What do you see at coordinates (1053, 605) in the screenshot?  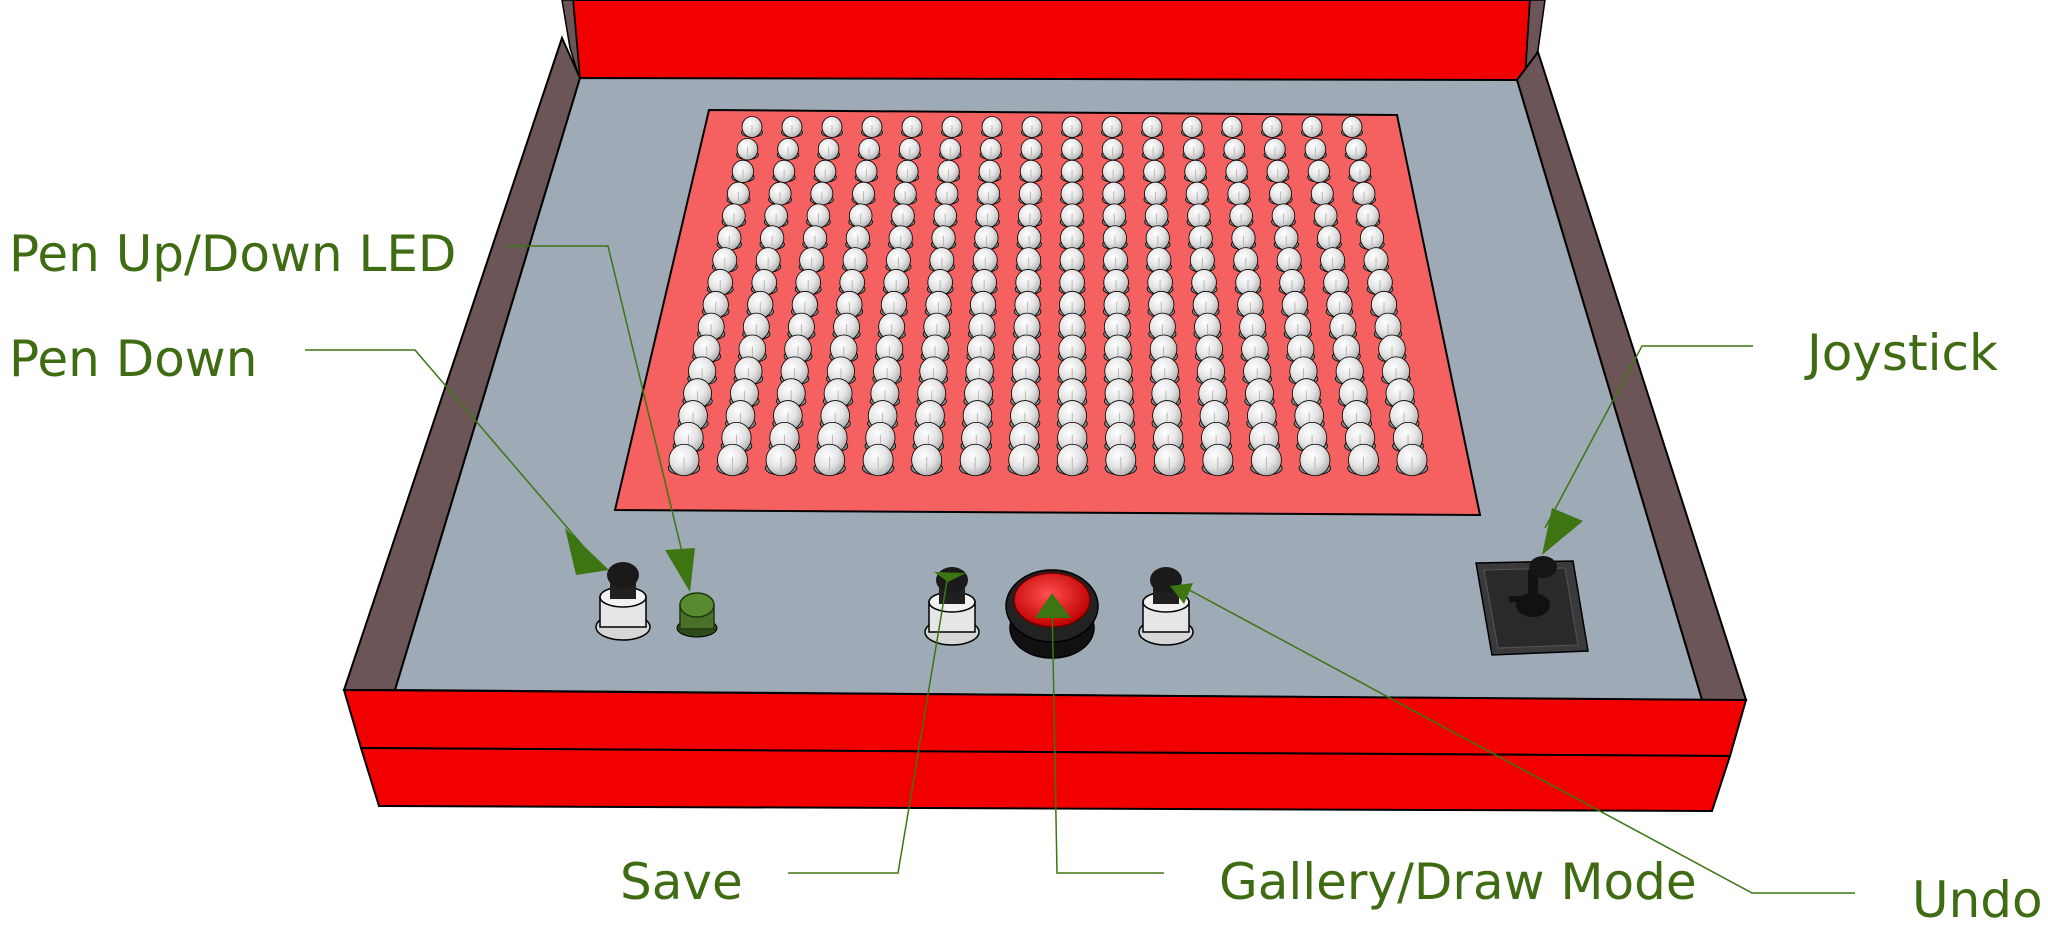 I see `gallery-arrowhead` at bounding box center [1053, 605].